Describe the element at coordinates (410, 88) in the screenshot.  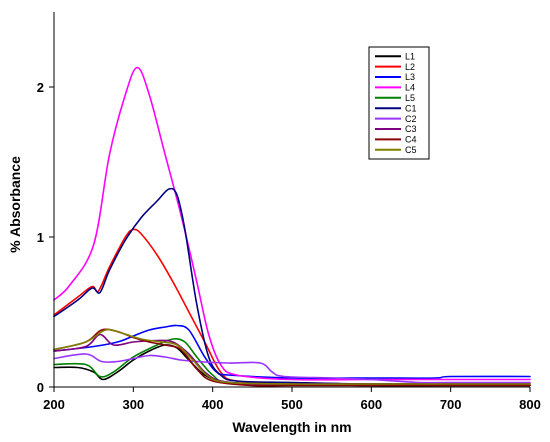
I see `legend-label-l4: L4` at that location.